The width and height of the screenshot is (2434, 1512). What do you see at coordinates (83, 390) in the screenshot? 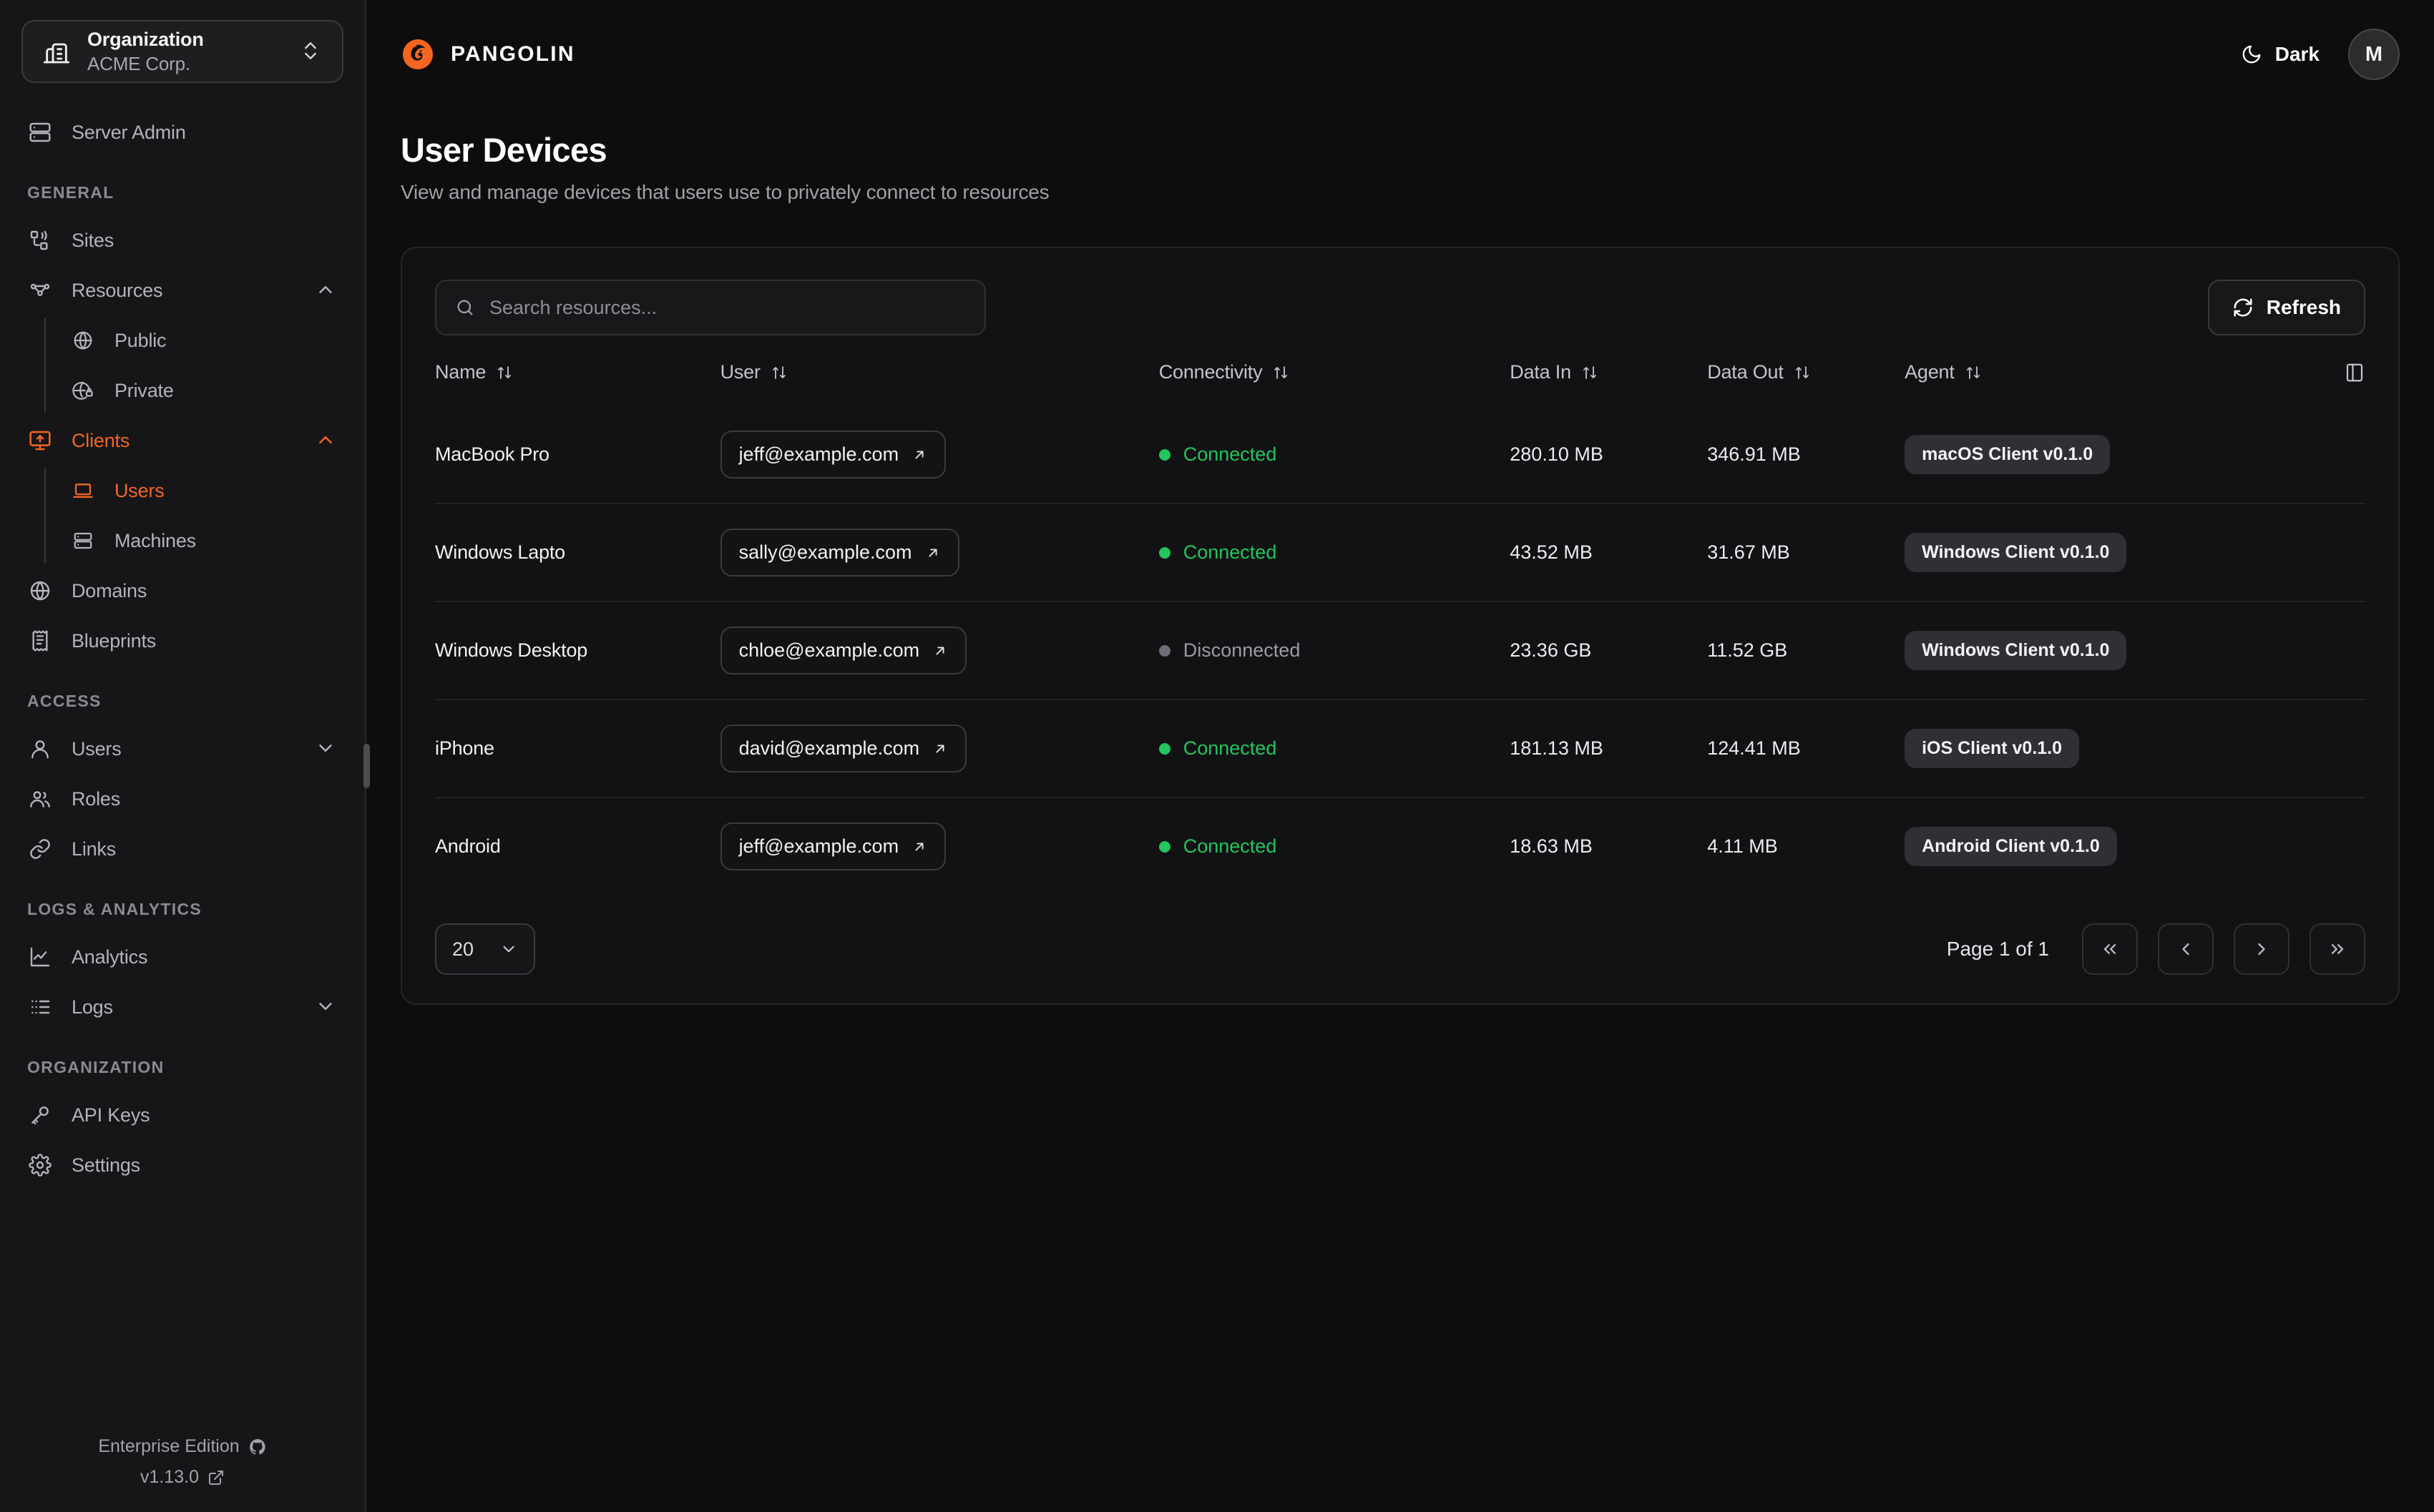
I see `globe-lock-icon` at bounding box center [83, 390].